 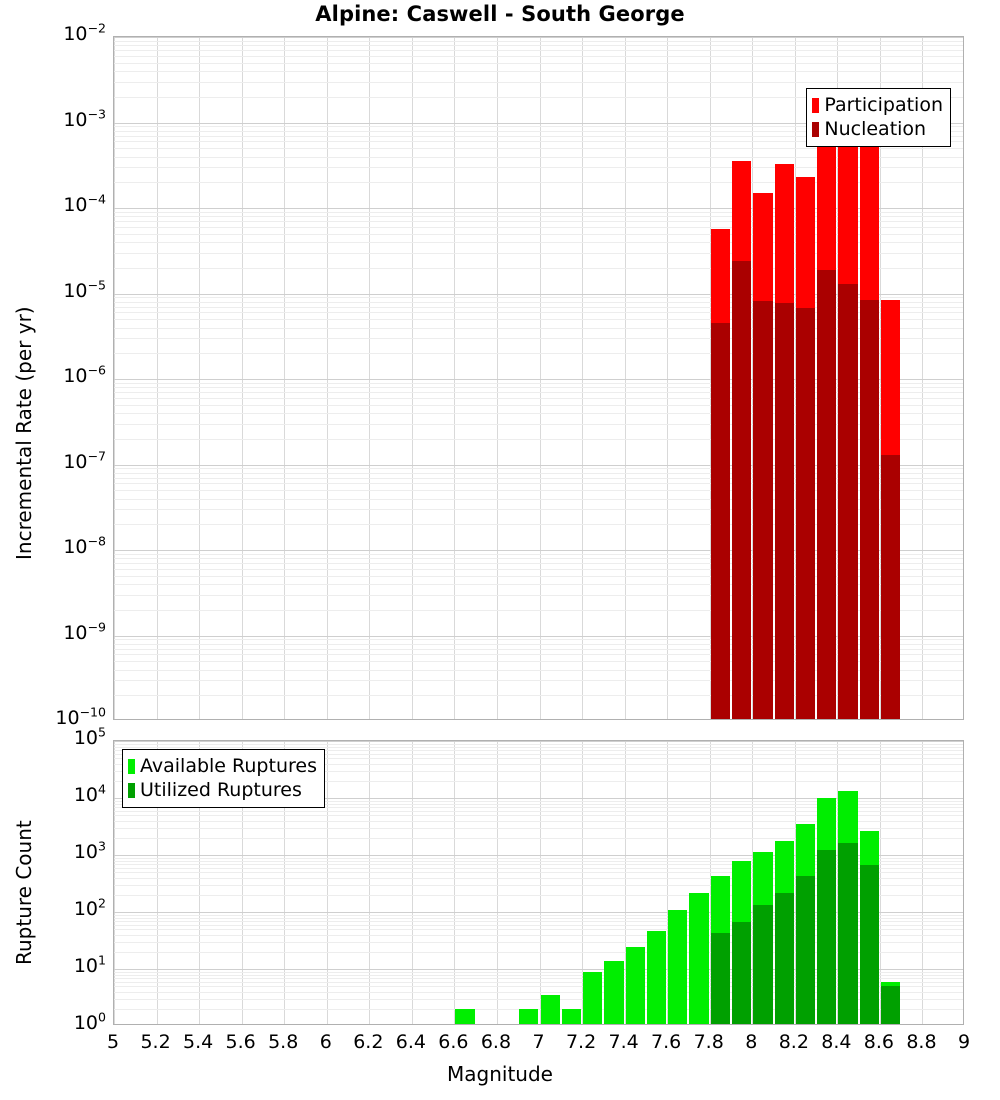 I want to click on legend-item-participation: Participation, so click(x=877, y=105).